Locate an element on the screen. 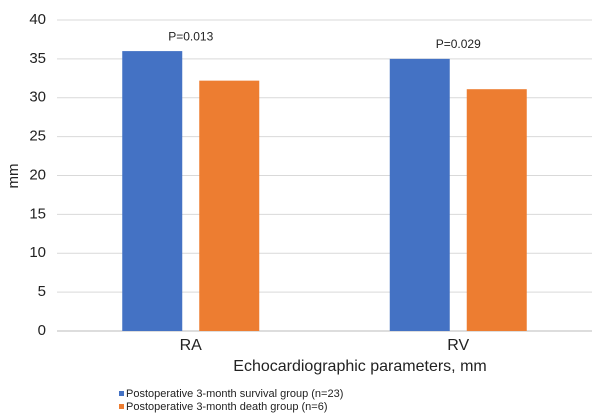 The image size is (594, 414). y-axis-label: mm is located at coordinates (13, 176).